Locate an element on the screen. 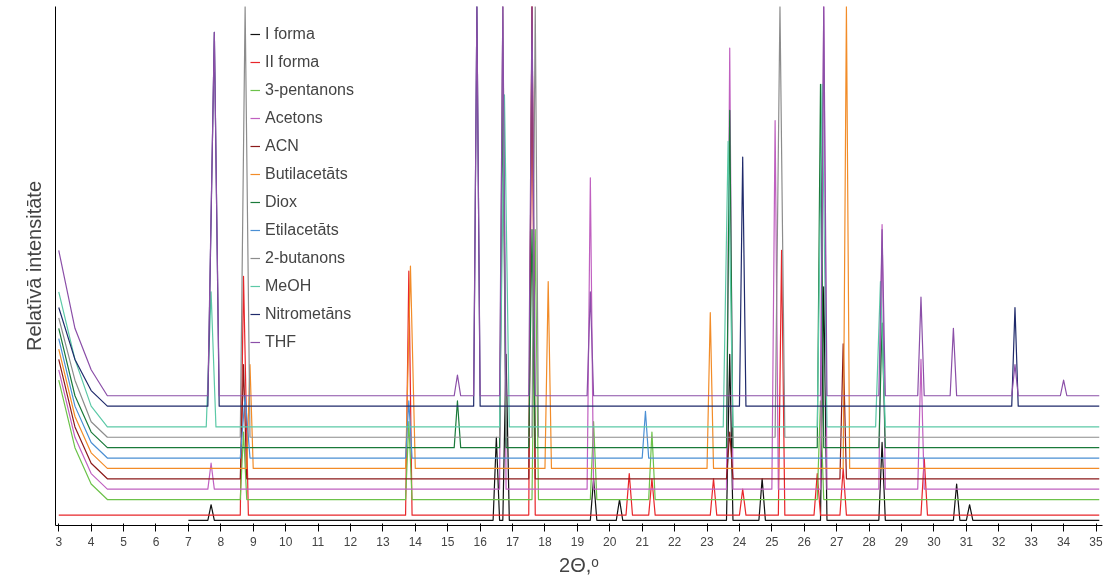  legend-label: II forma is located at coordinates (292, 62).